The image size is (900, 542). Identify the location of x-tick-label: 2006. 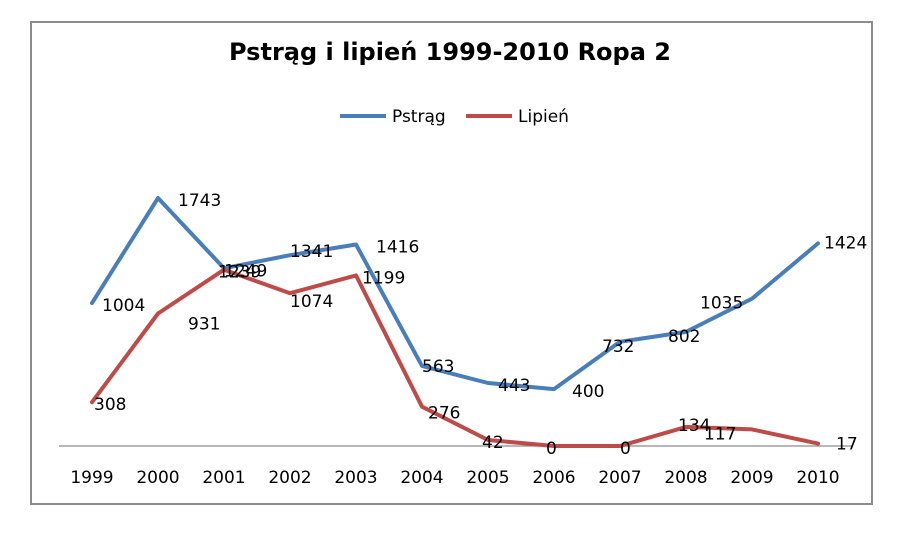
(553, 478).